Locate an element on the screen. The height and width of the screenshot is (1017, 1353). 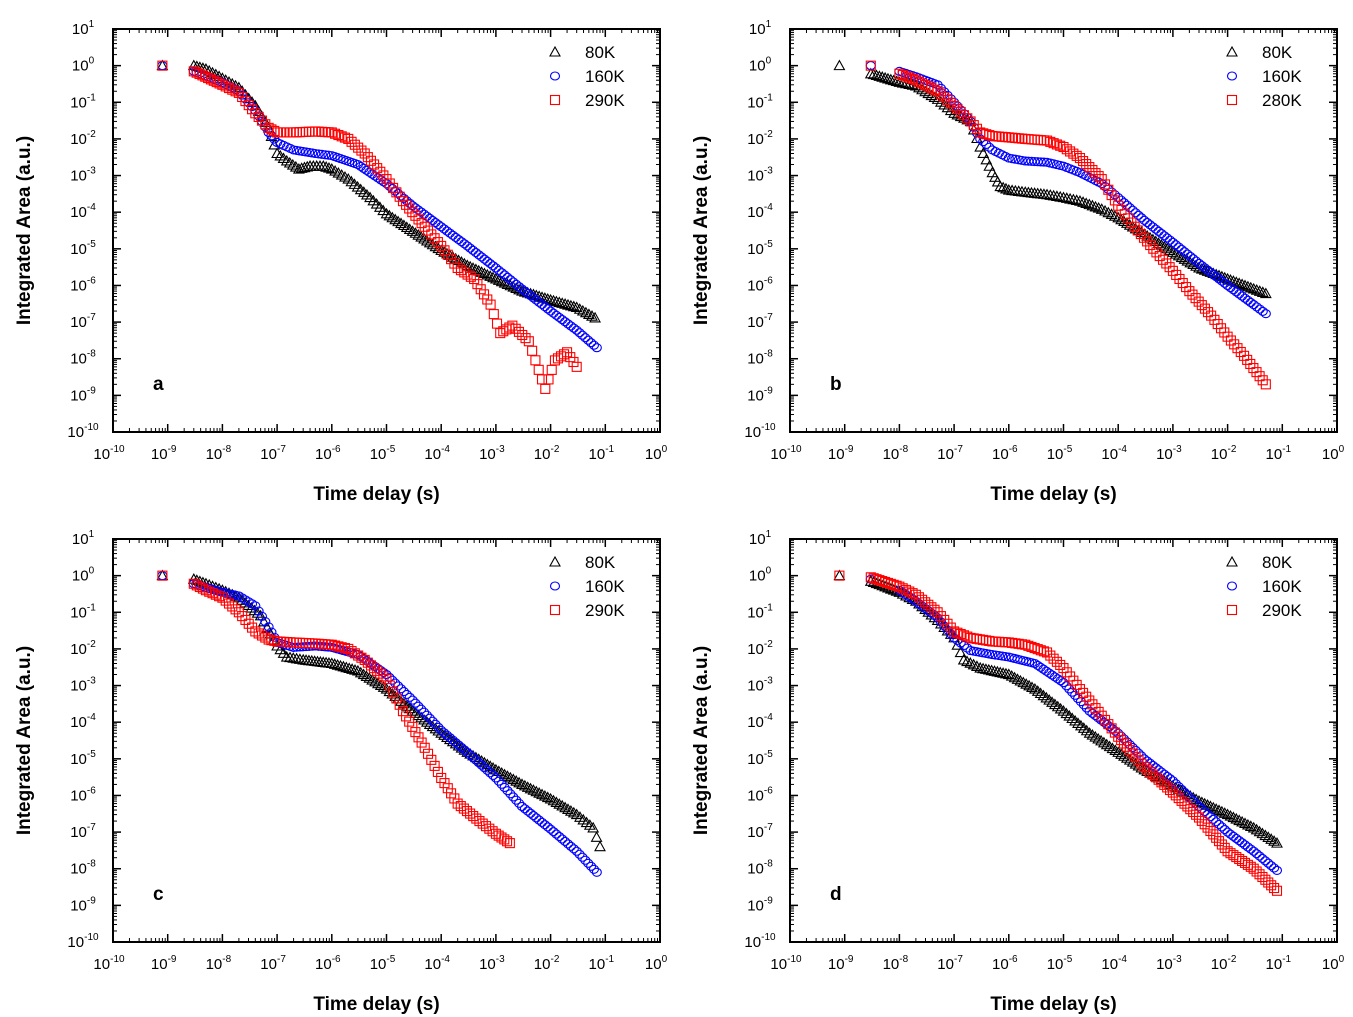
x-tick-label: 10⁻⁹ is located at coordinates (164, 453).